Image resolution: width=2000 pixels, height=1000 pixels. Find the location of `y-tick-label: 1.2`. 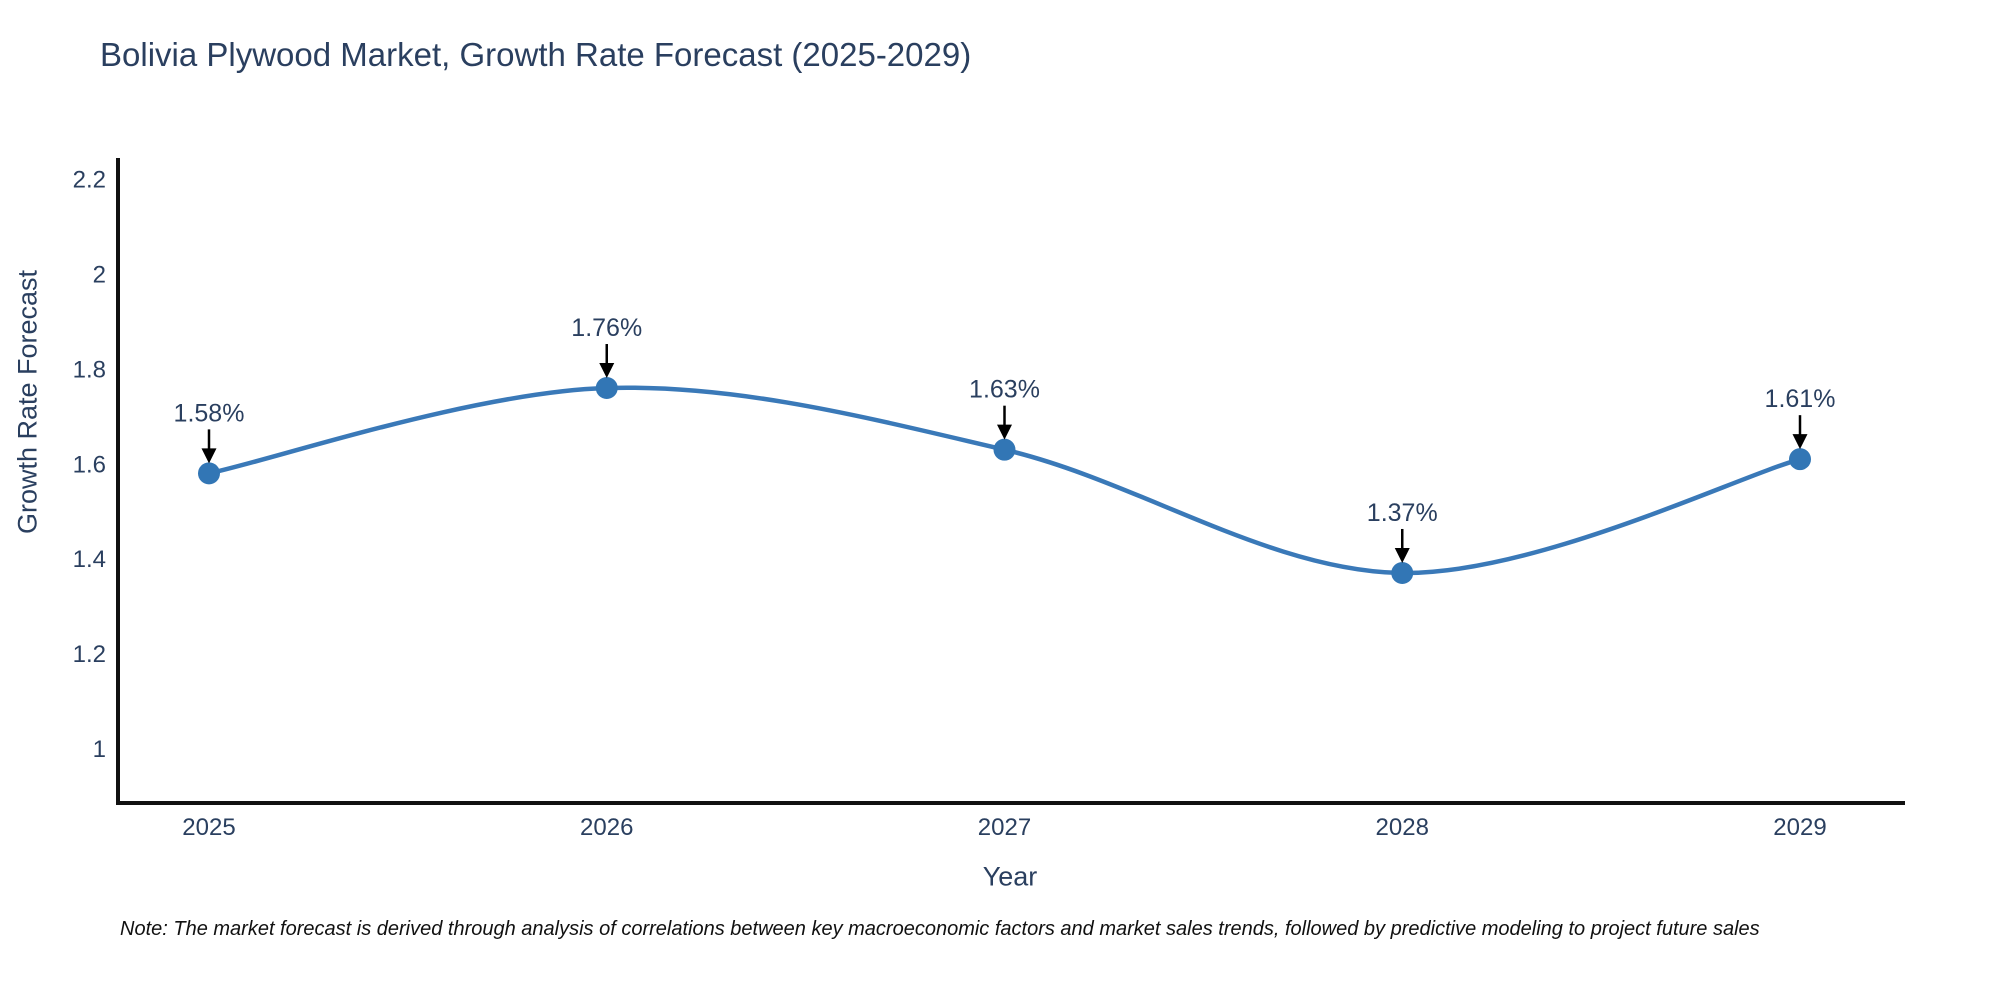

y-tick-label: 1.2 is located at coordinates (89, 654).